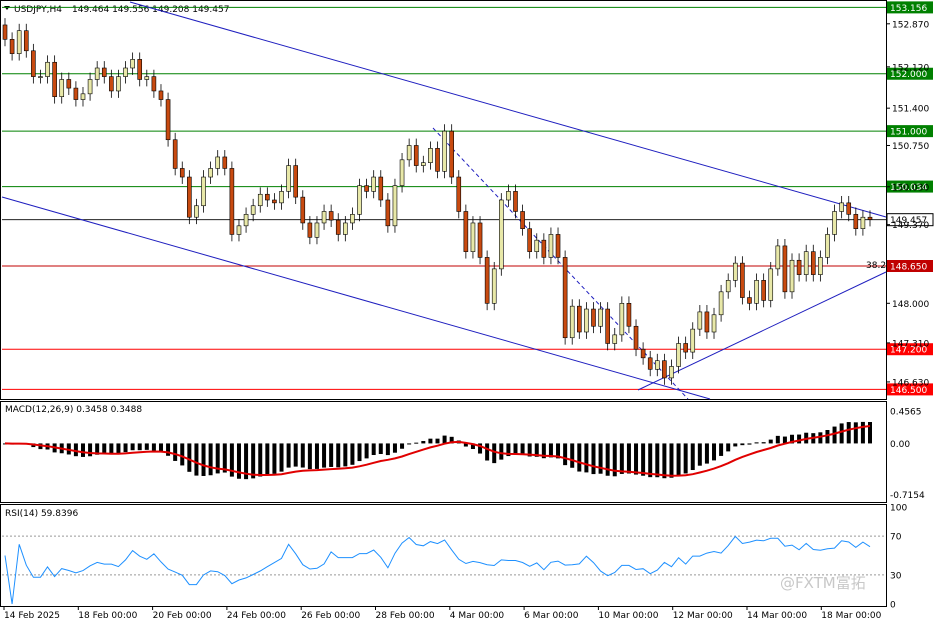  Describe the element at coordinates (910, 305) in the screenshot. I see `price-tick-label: 148.000` at that location.